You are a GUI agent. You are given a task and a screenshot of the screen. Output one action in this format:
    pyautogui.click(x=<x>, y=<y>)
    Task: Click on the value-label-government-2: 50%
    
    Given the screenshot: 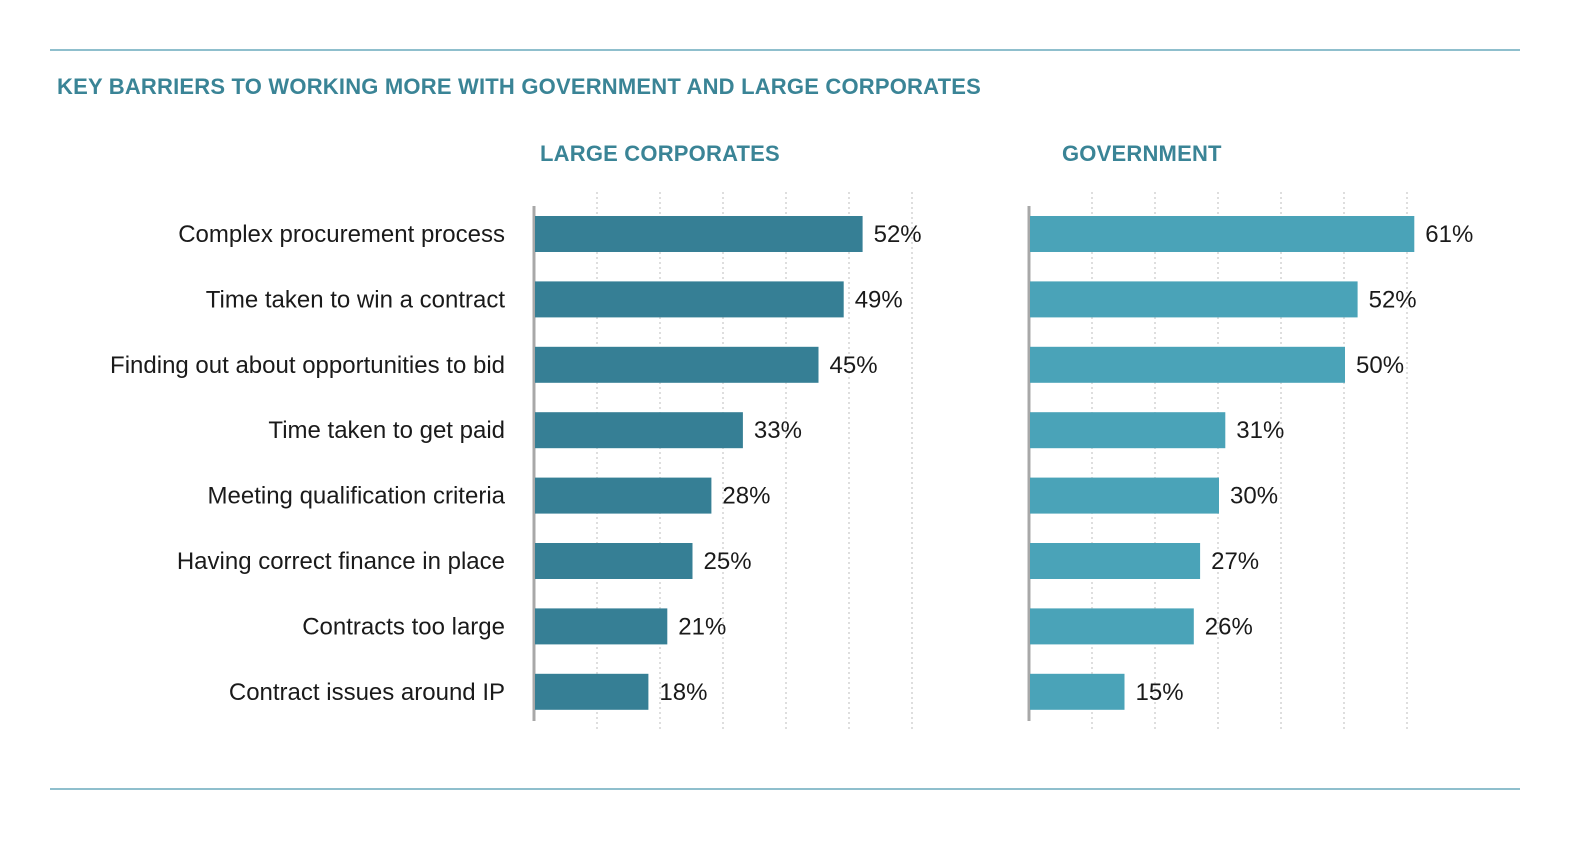 What is the action you would take?
    pyautogui.click(x=1380, y=365)
    